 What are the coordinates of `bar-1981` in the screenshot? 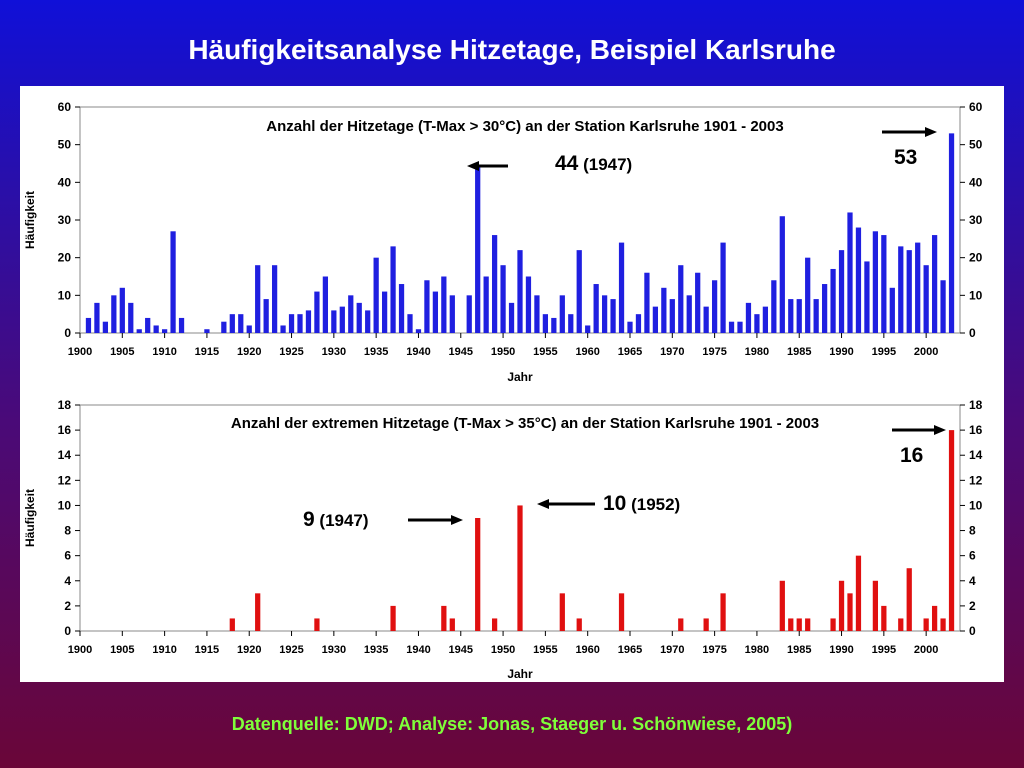 It's located at (765, 319).